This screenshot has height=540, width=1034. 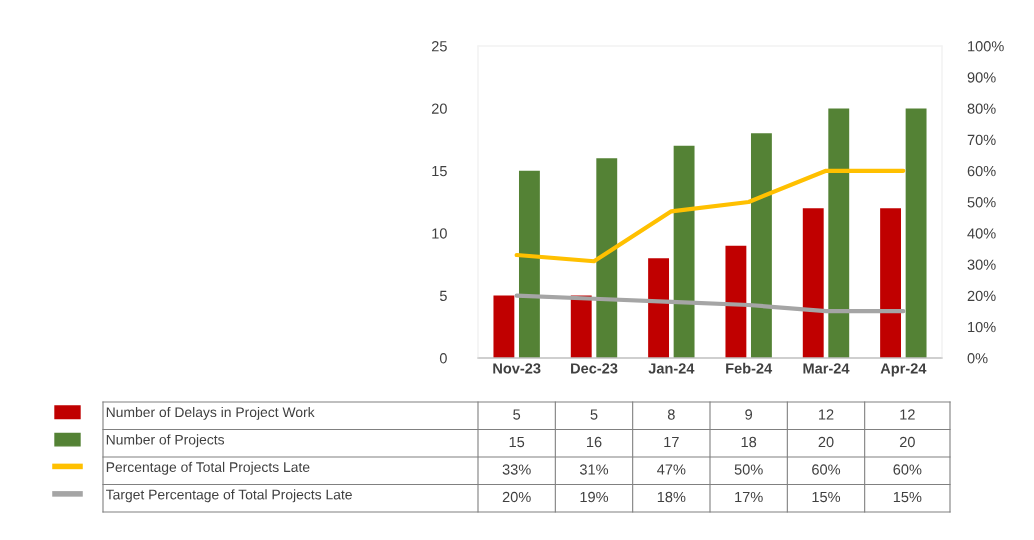 What do you see at coordinates (749, 442) in the screenshot?
I see `data-label: 18` at bounding box center [749, 442].